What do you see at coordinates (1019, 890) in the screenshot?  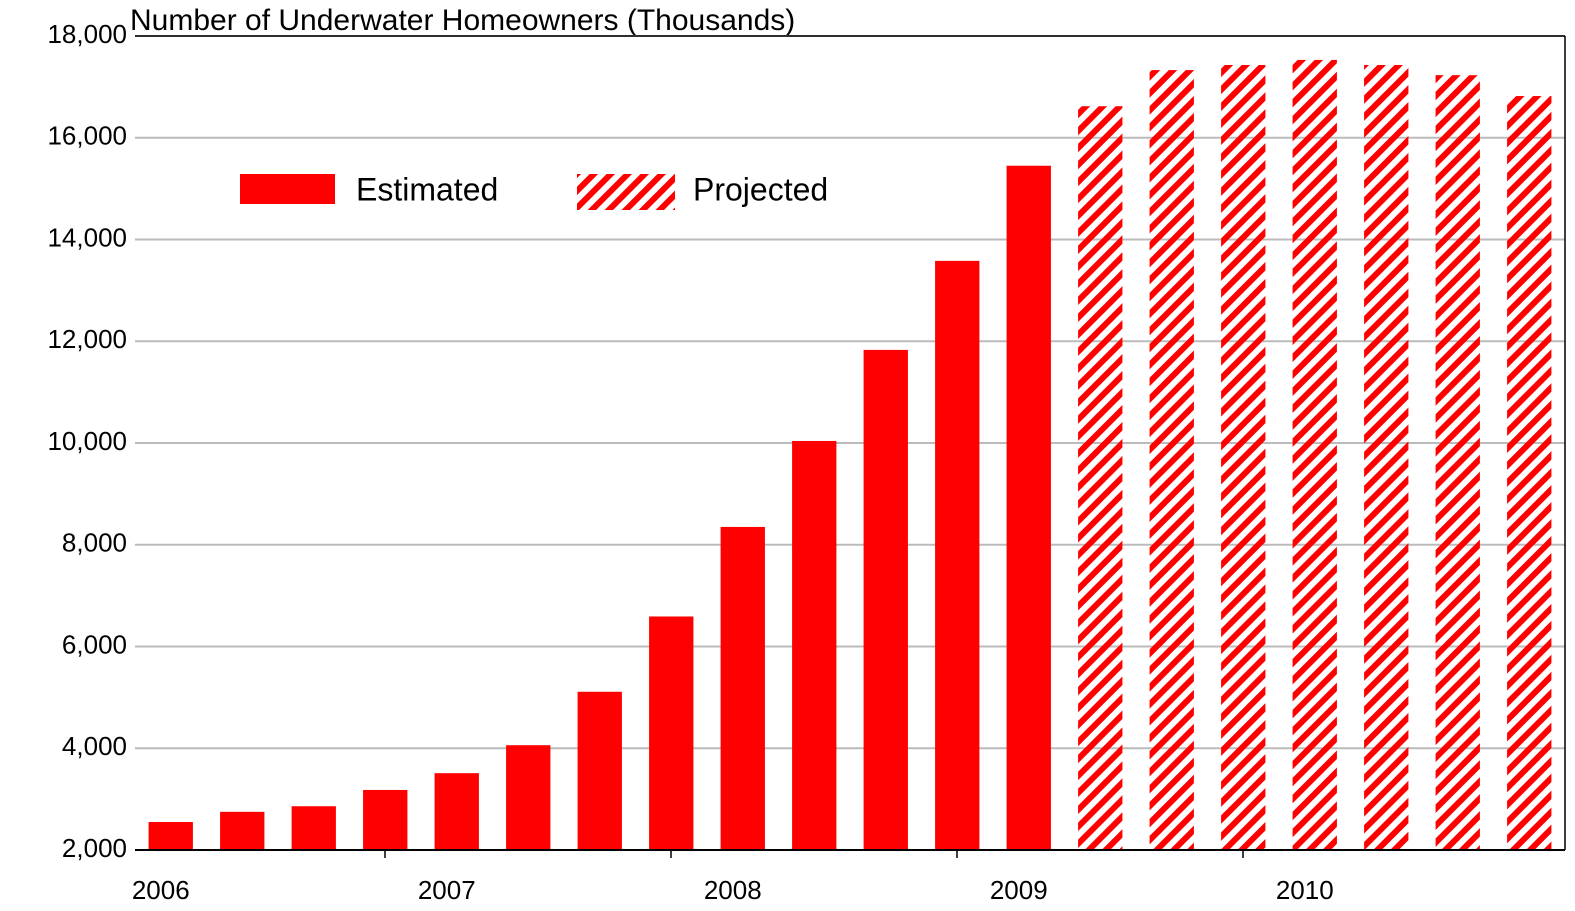 I see `x-tick-label: 2009` at bounding box center [1019, 890].